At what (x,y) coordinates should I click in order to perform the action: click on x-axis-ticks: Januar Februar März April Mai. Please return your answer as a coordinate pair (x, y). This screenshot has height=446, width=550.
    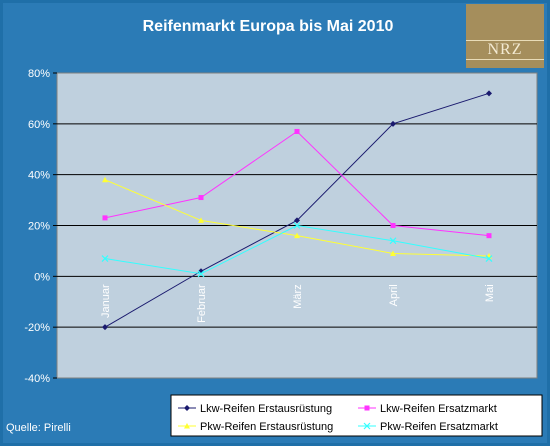
    Looking at the image, I should click on (298, 303).